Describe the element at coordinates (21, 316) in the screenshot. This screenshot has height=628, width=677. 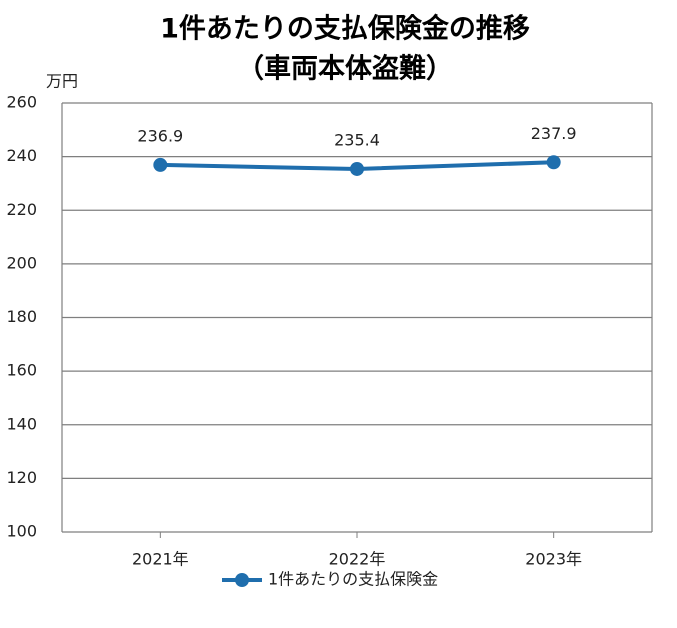
I see `y-tick-label: 180` at that location.